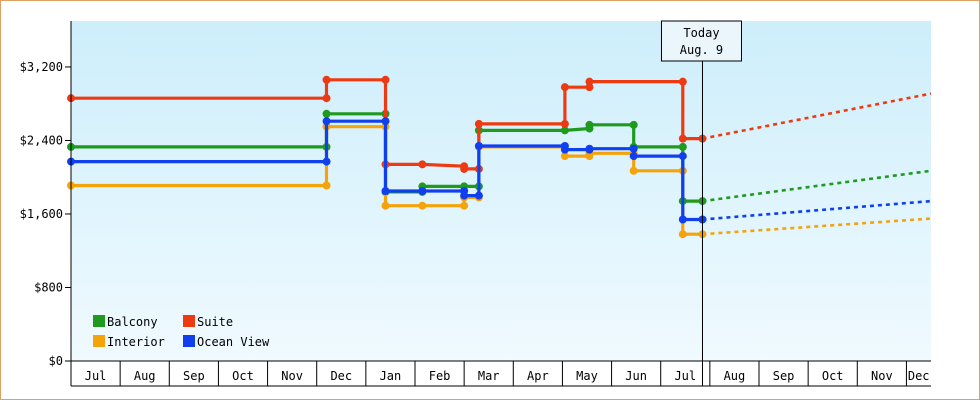 Image resolution: width=980 pixels, height=404 pixels. I want to click on y-tick-label: $0, so click(56, 361).